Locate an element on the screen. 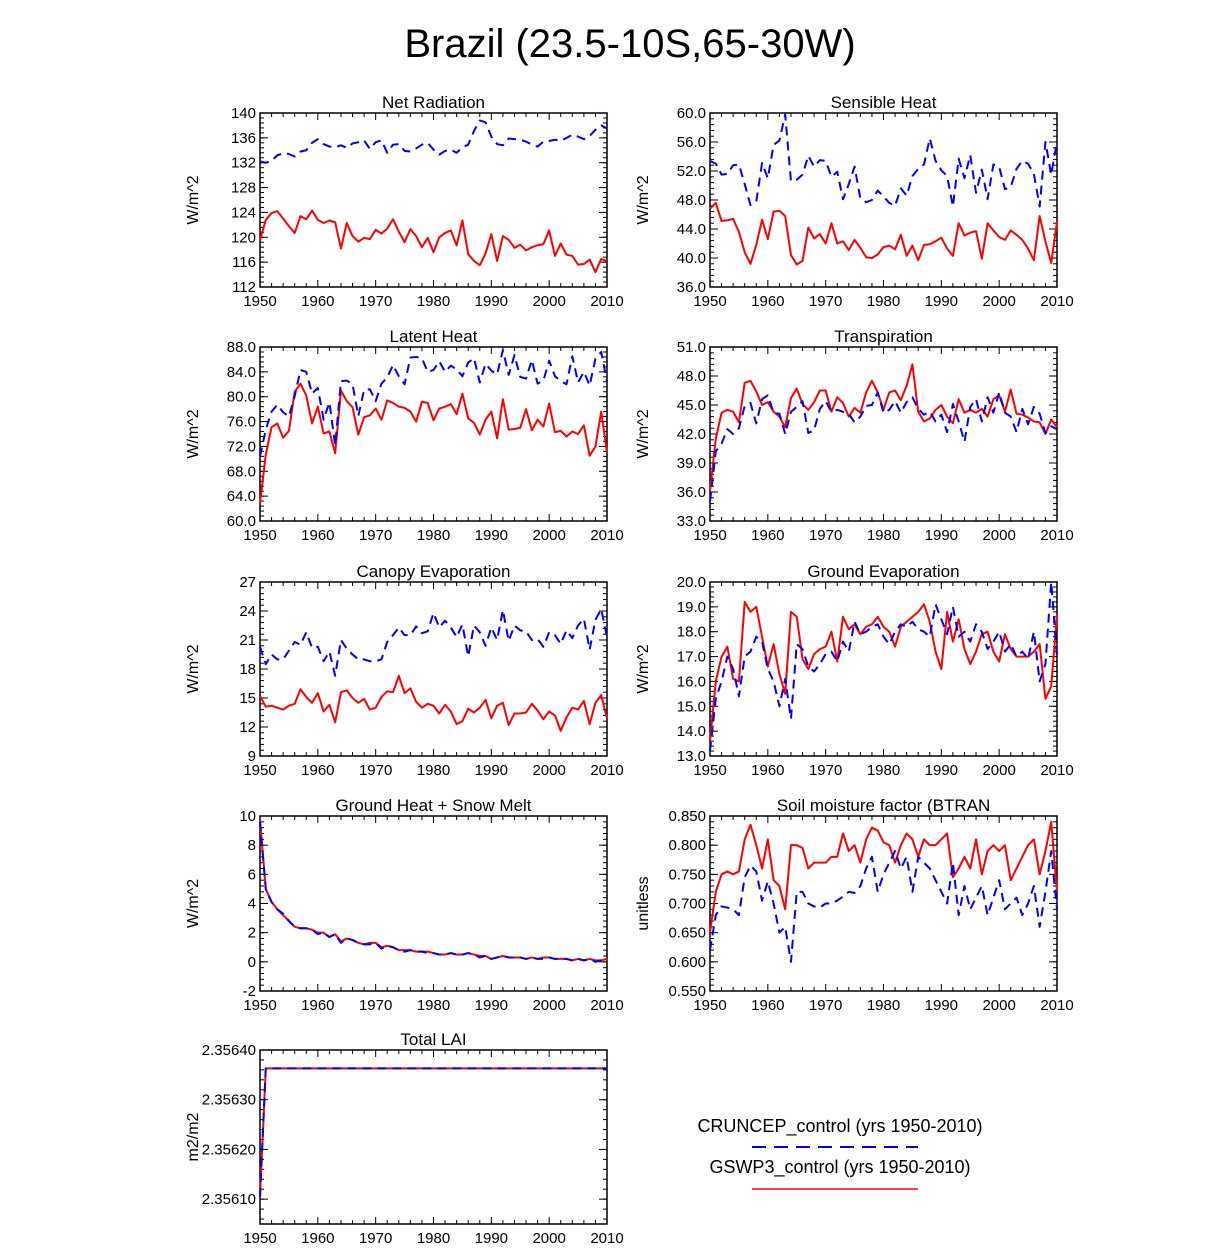  y-tick-label: 8 is located at coordinates (252, 845).